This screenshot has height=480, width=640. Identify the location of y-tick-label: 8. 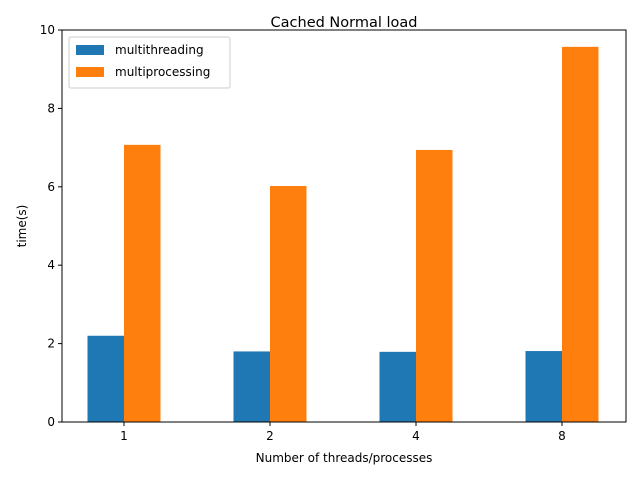
(51, 108).